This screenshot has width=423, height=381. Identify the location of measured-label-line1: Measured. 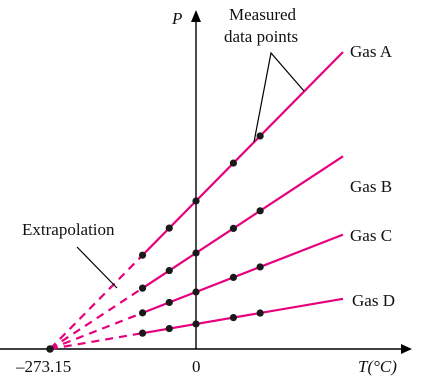
(263, 14).